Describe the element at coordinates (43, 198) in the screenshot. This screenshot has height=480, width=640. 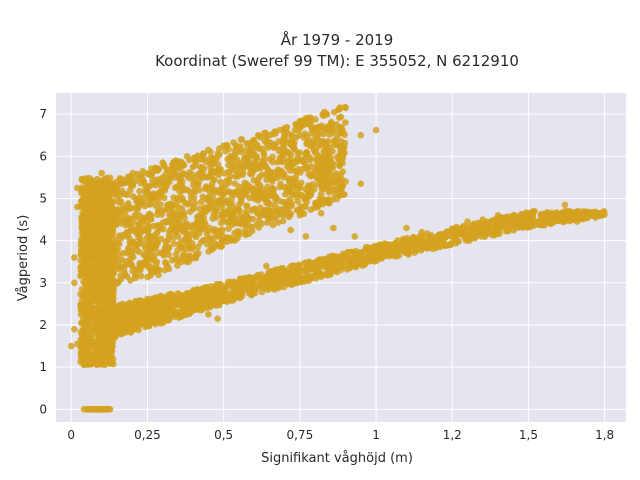
I see `y-tick-label: 5` at that location.